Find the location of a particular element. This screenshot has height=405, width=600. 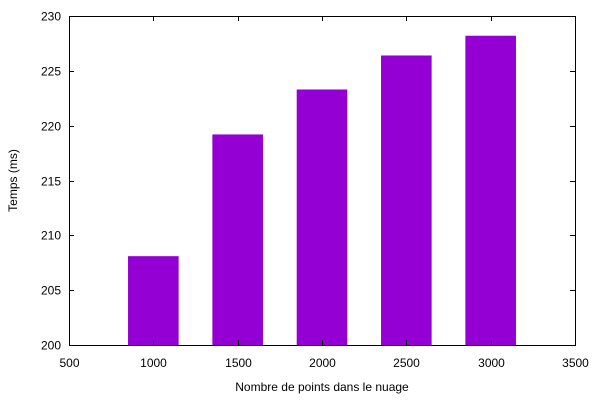

y-tick-label-230: 230 is located at coordinates (51, 17).